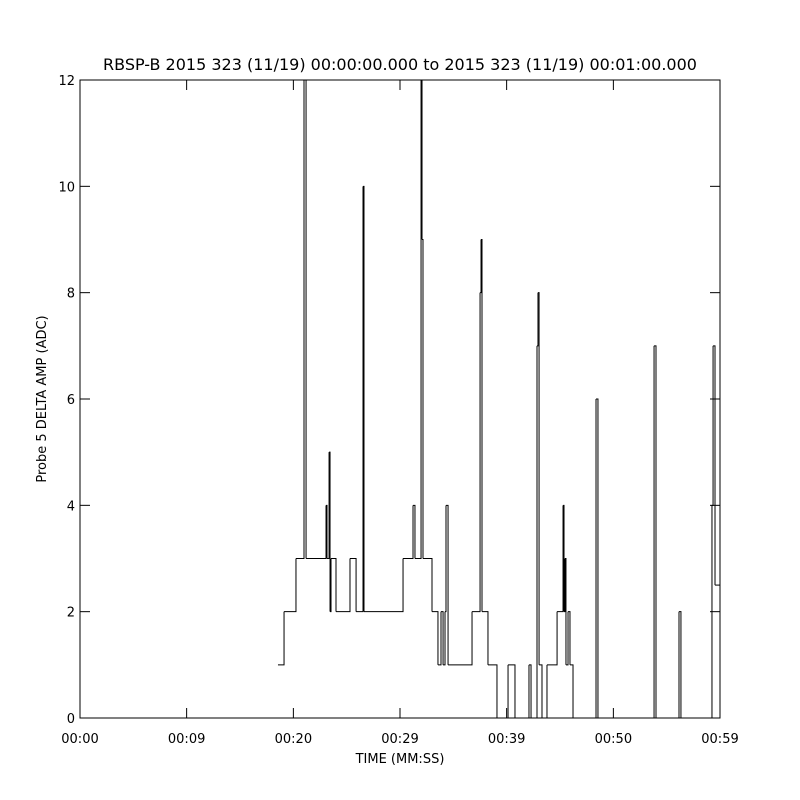 This screenshot has width=800, height=800. I want to click on y-tick-label: 10, so click(66, 187).